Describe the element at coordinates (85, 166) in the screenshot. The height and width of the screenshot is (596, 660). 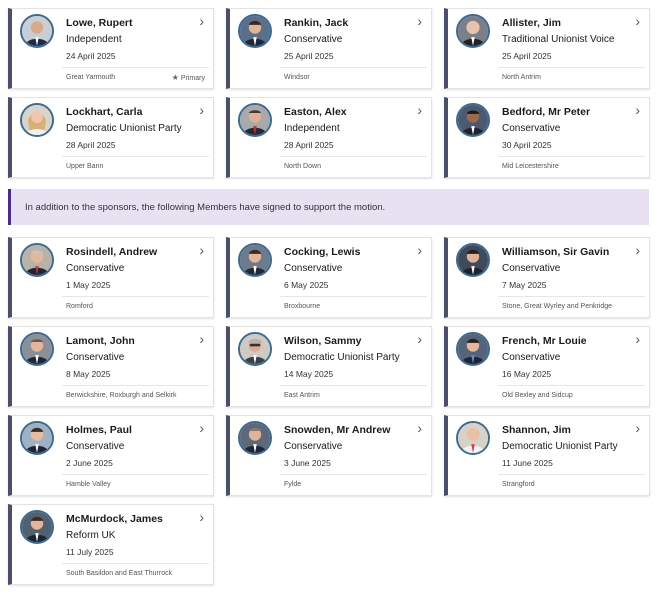
I see `member-constituency: Upper Bann` at that location.